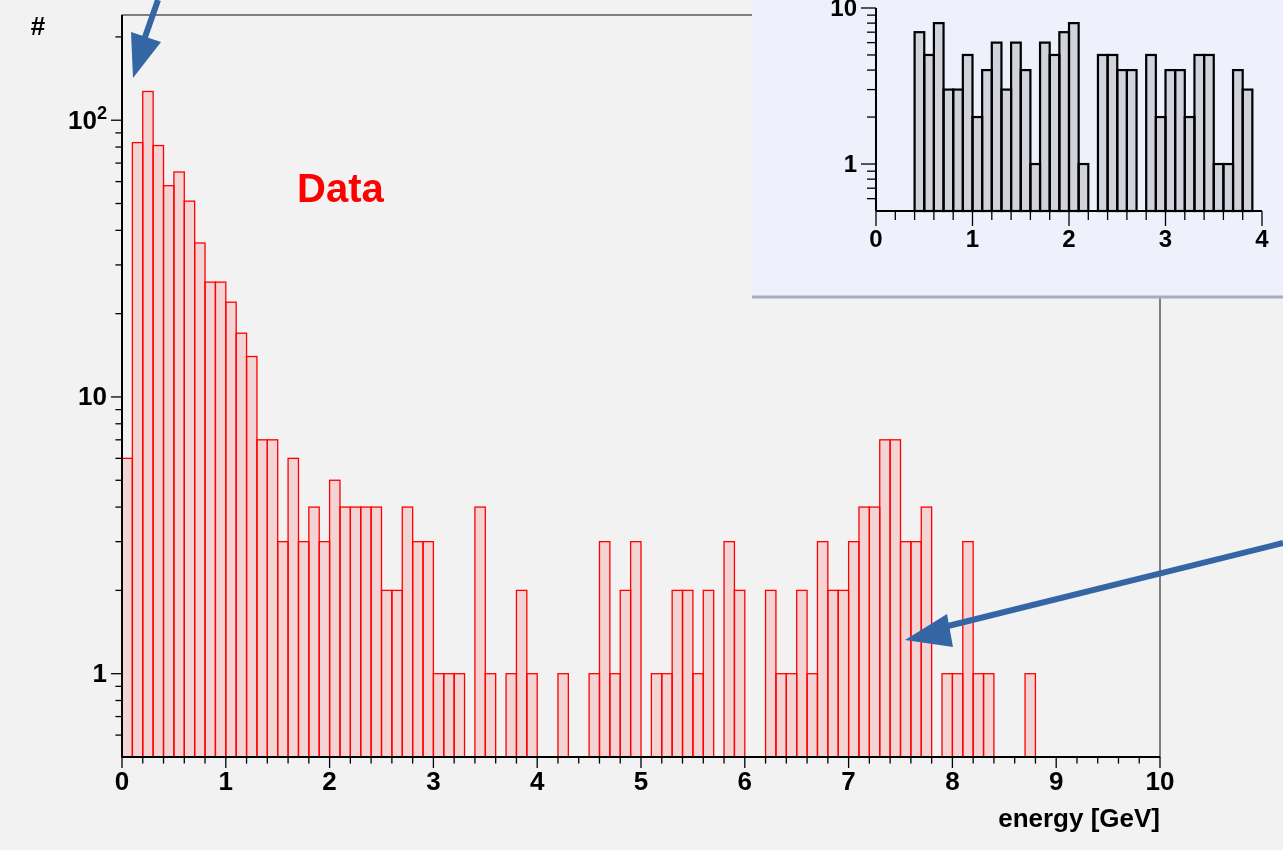  I want to click on x-tick-label: 5, so click(641, 781).